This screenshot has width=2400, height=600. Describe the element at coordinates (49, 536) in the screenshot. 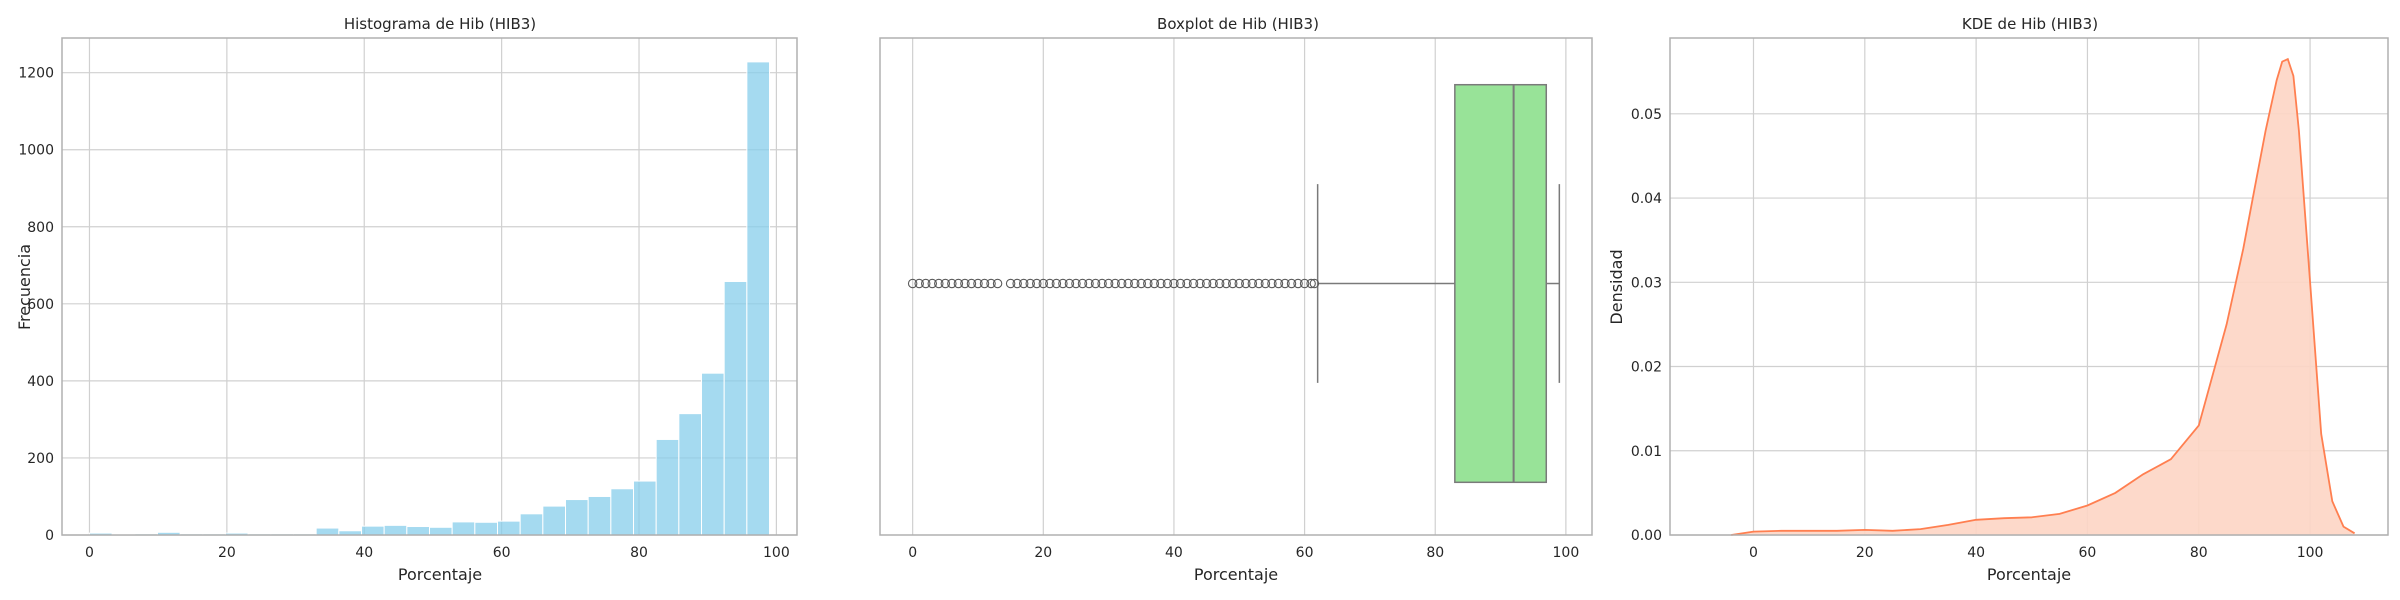

I see `y-tick-label: 0` at that location.